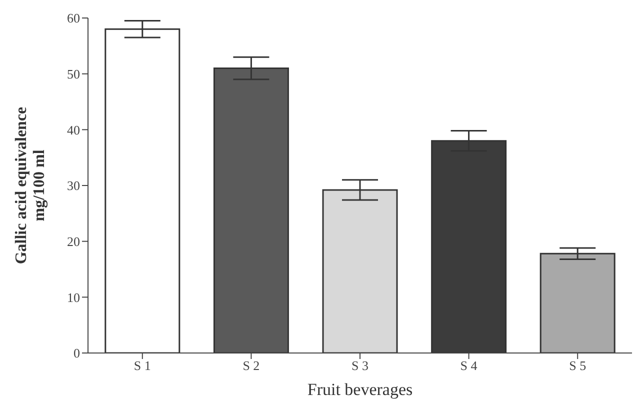 The width and height of the screenshot is (637, 407). What do you see at coordinates (73, 18) in the screenshot?
I see `y-tick-label: 60` at bounding box center [73, 18].